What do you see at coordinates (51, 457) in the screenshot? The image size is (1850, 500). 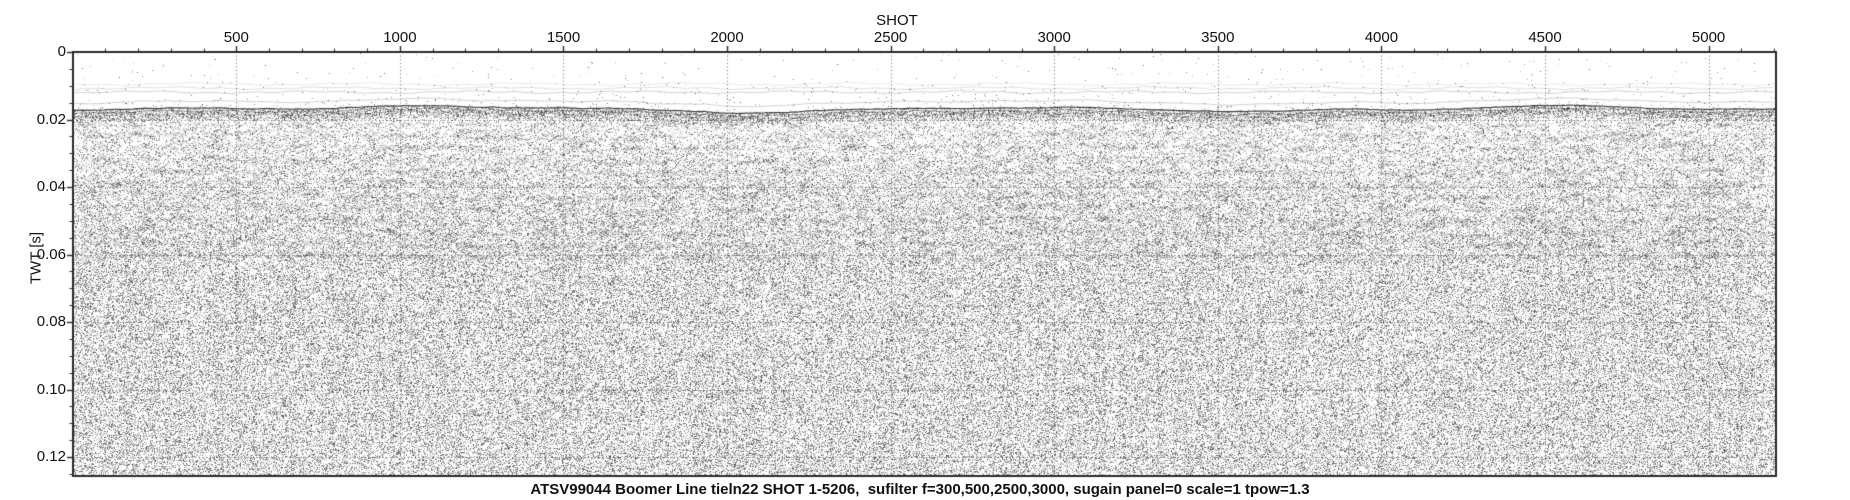 I see `y-tick-label: 0.12` at bounding box center [51, 457].